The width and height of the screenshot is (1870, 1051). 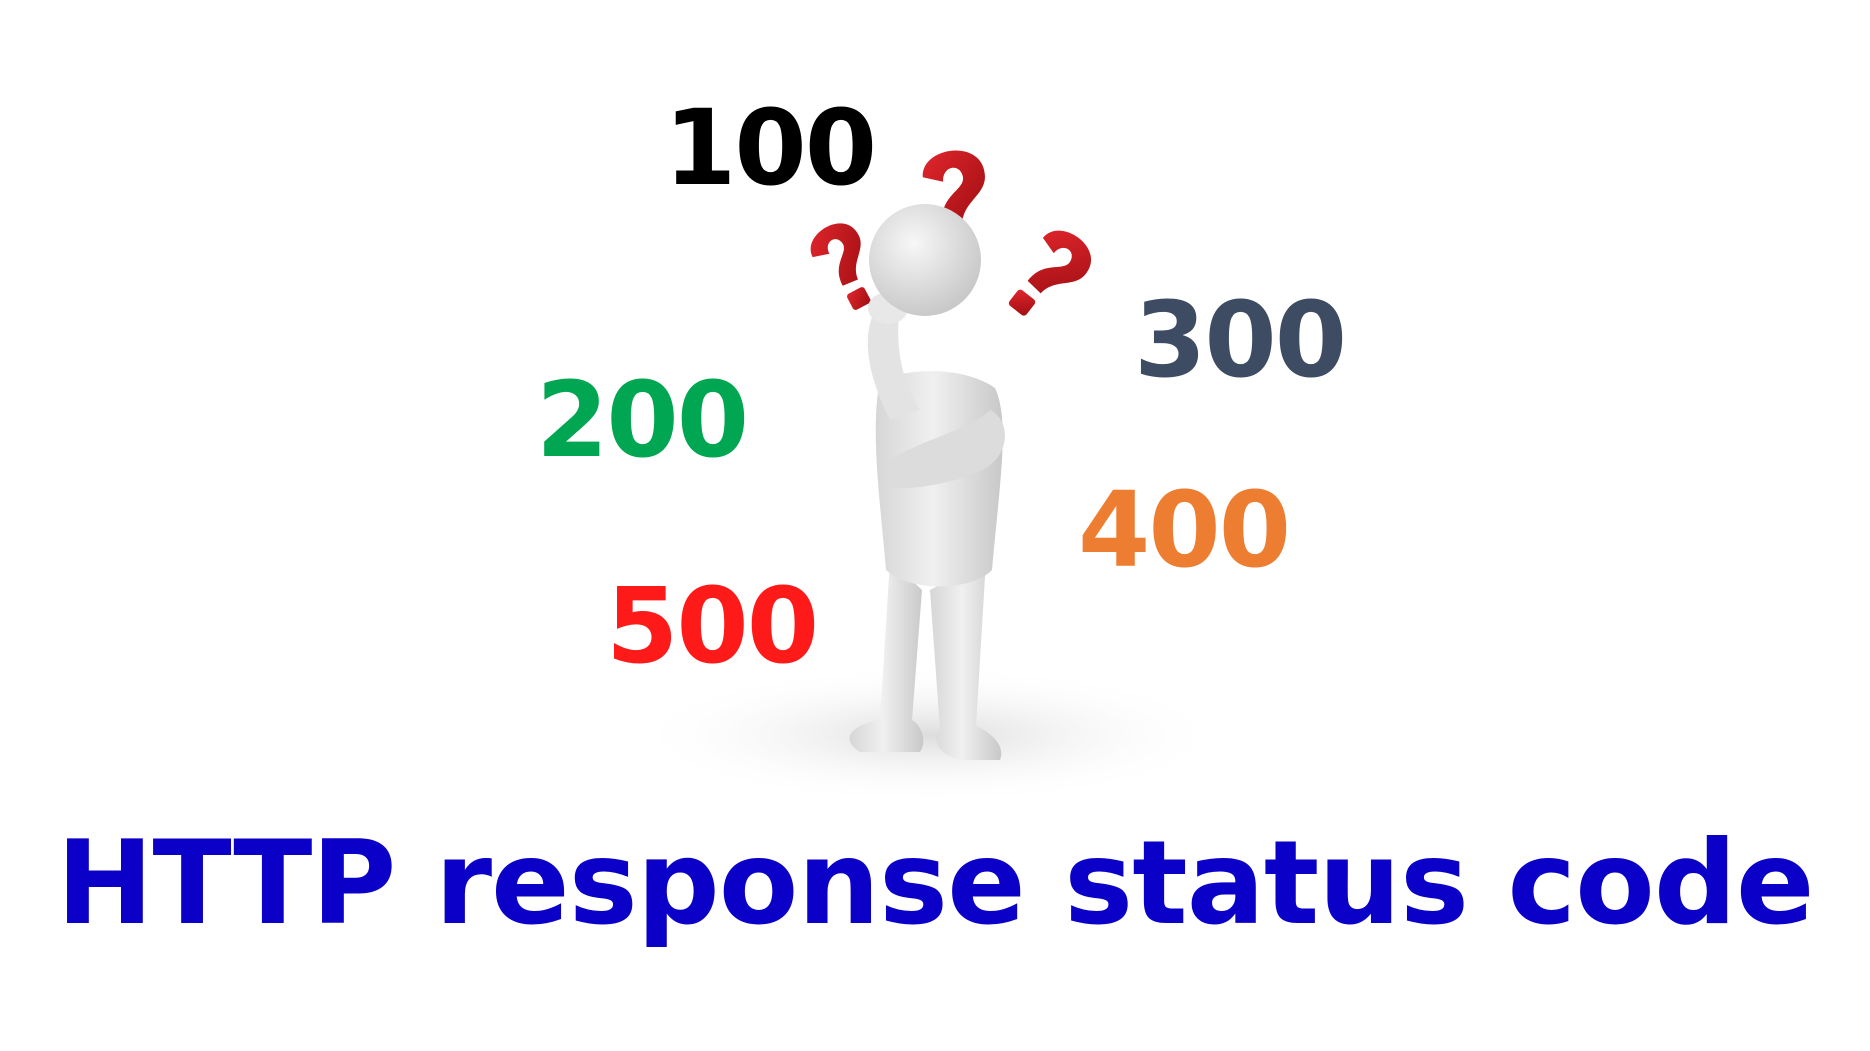 I want to click on person-head, so click(x=925, y=260).